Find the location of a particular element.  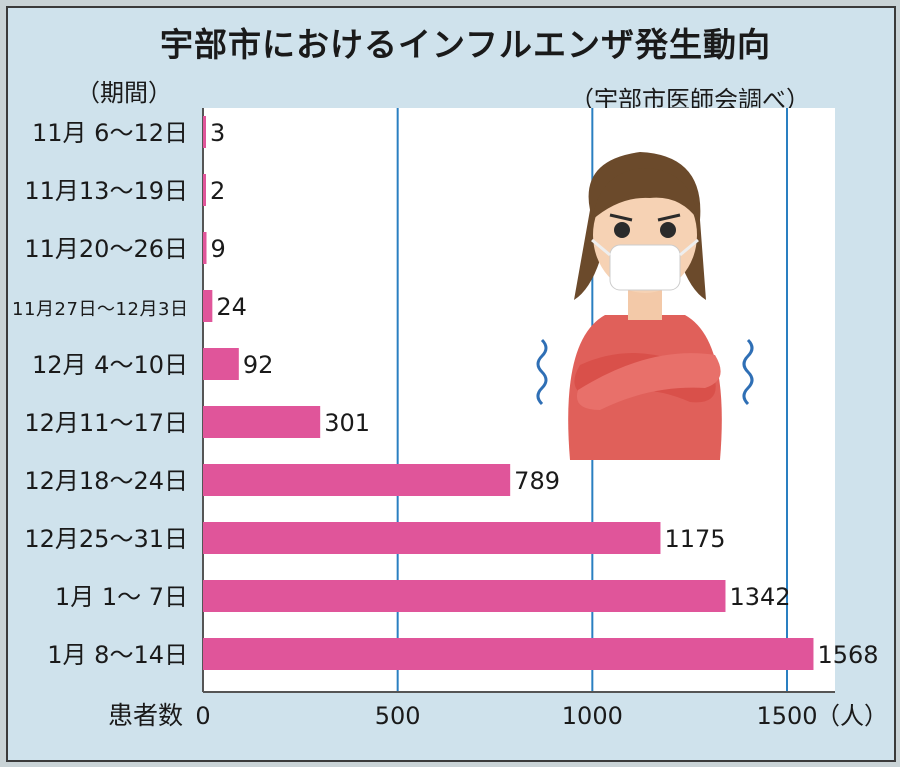

x-axis-unit: （人） is located at coordinates (852, 716).